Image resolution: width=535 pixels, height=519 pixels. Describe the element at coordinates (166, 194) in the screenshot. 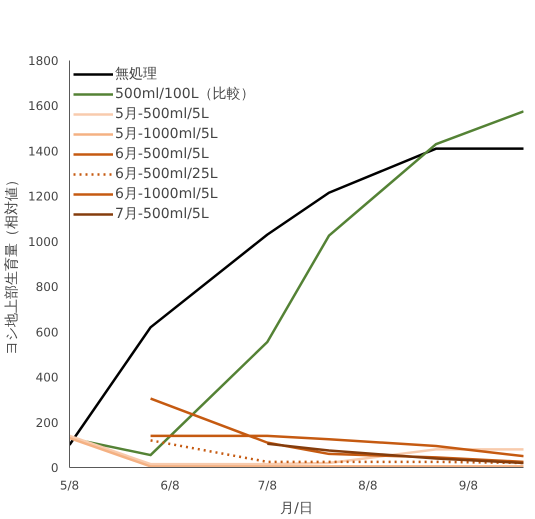

I see `legend-label: 6月-1000ml/5L` at that location.